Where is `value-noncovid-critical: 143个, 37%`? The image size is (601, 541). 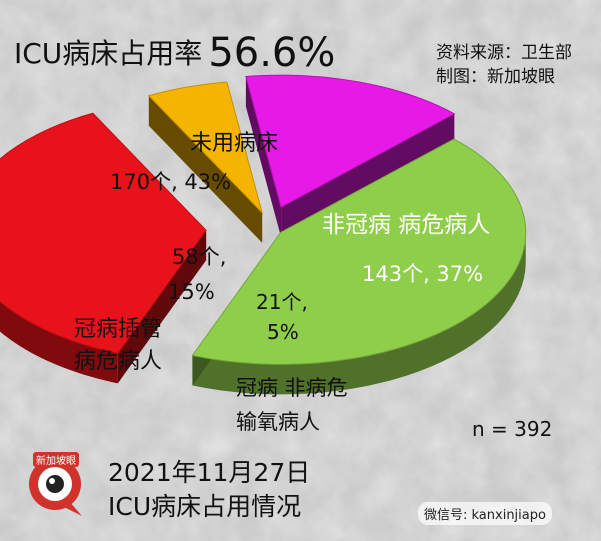 value-noncovid-critical: 143个, 37% is located at coordinates (423, 274).